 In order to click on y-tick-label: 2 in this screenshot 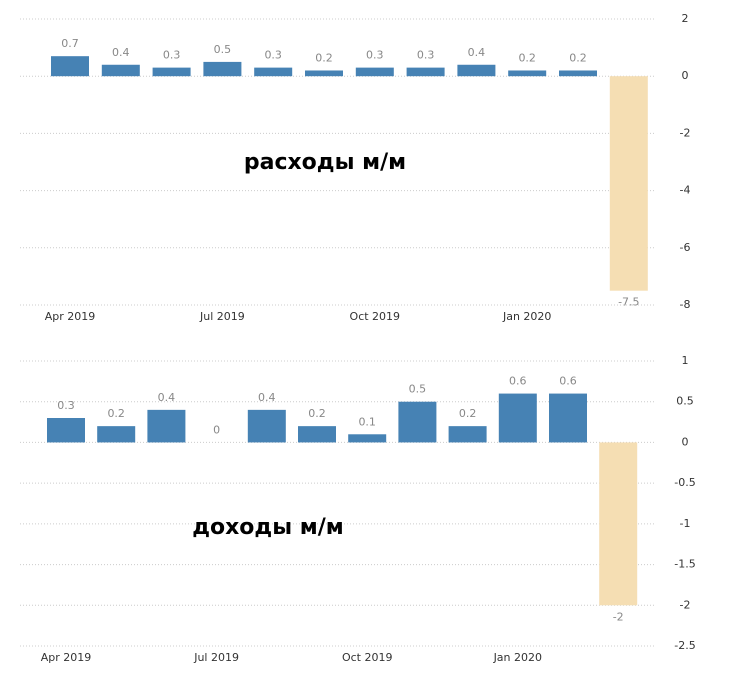, I will do `click(685, 18)`.